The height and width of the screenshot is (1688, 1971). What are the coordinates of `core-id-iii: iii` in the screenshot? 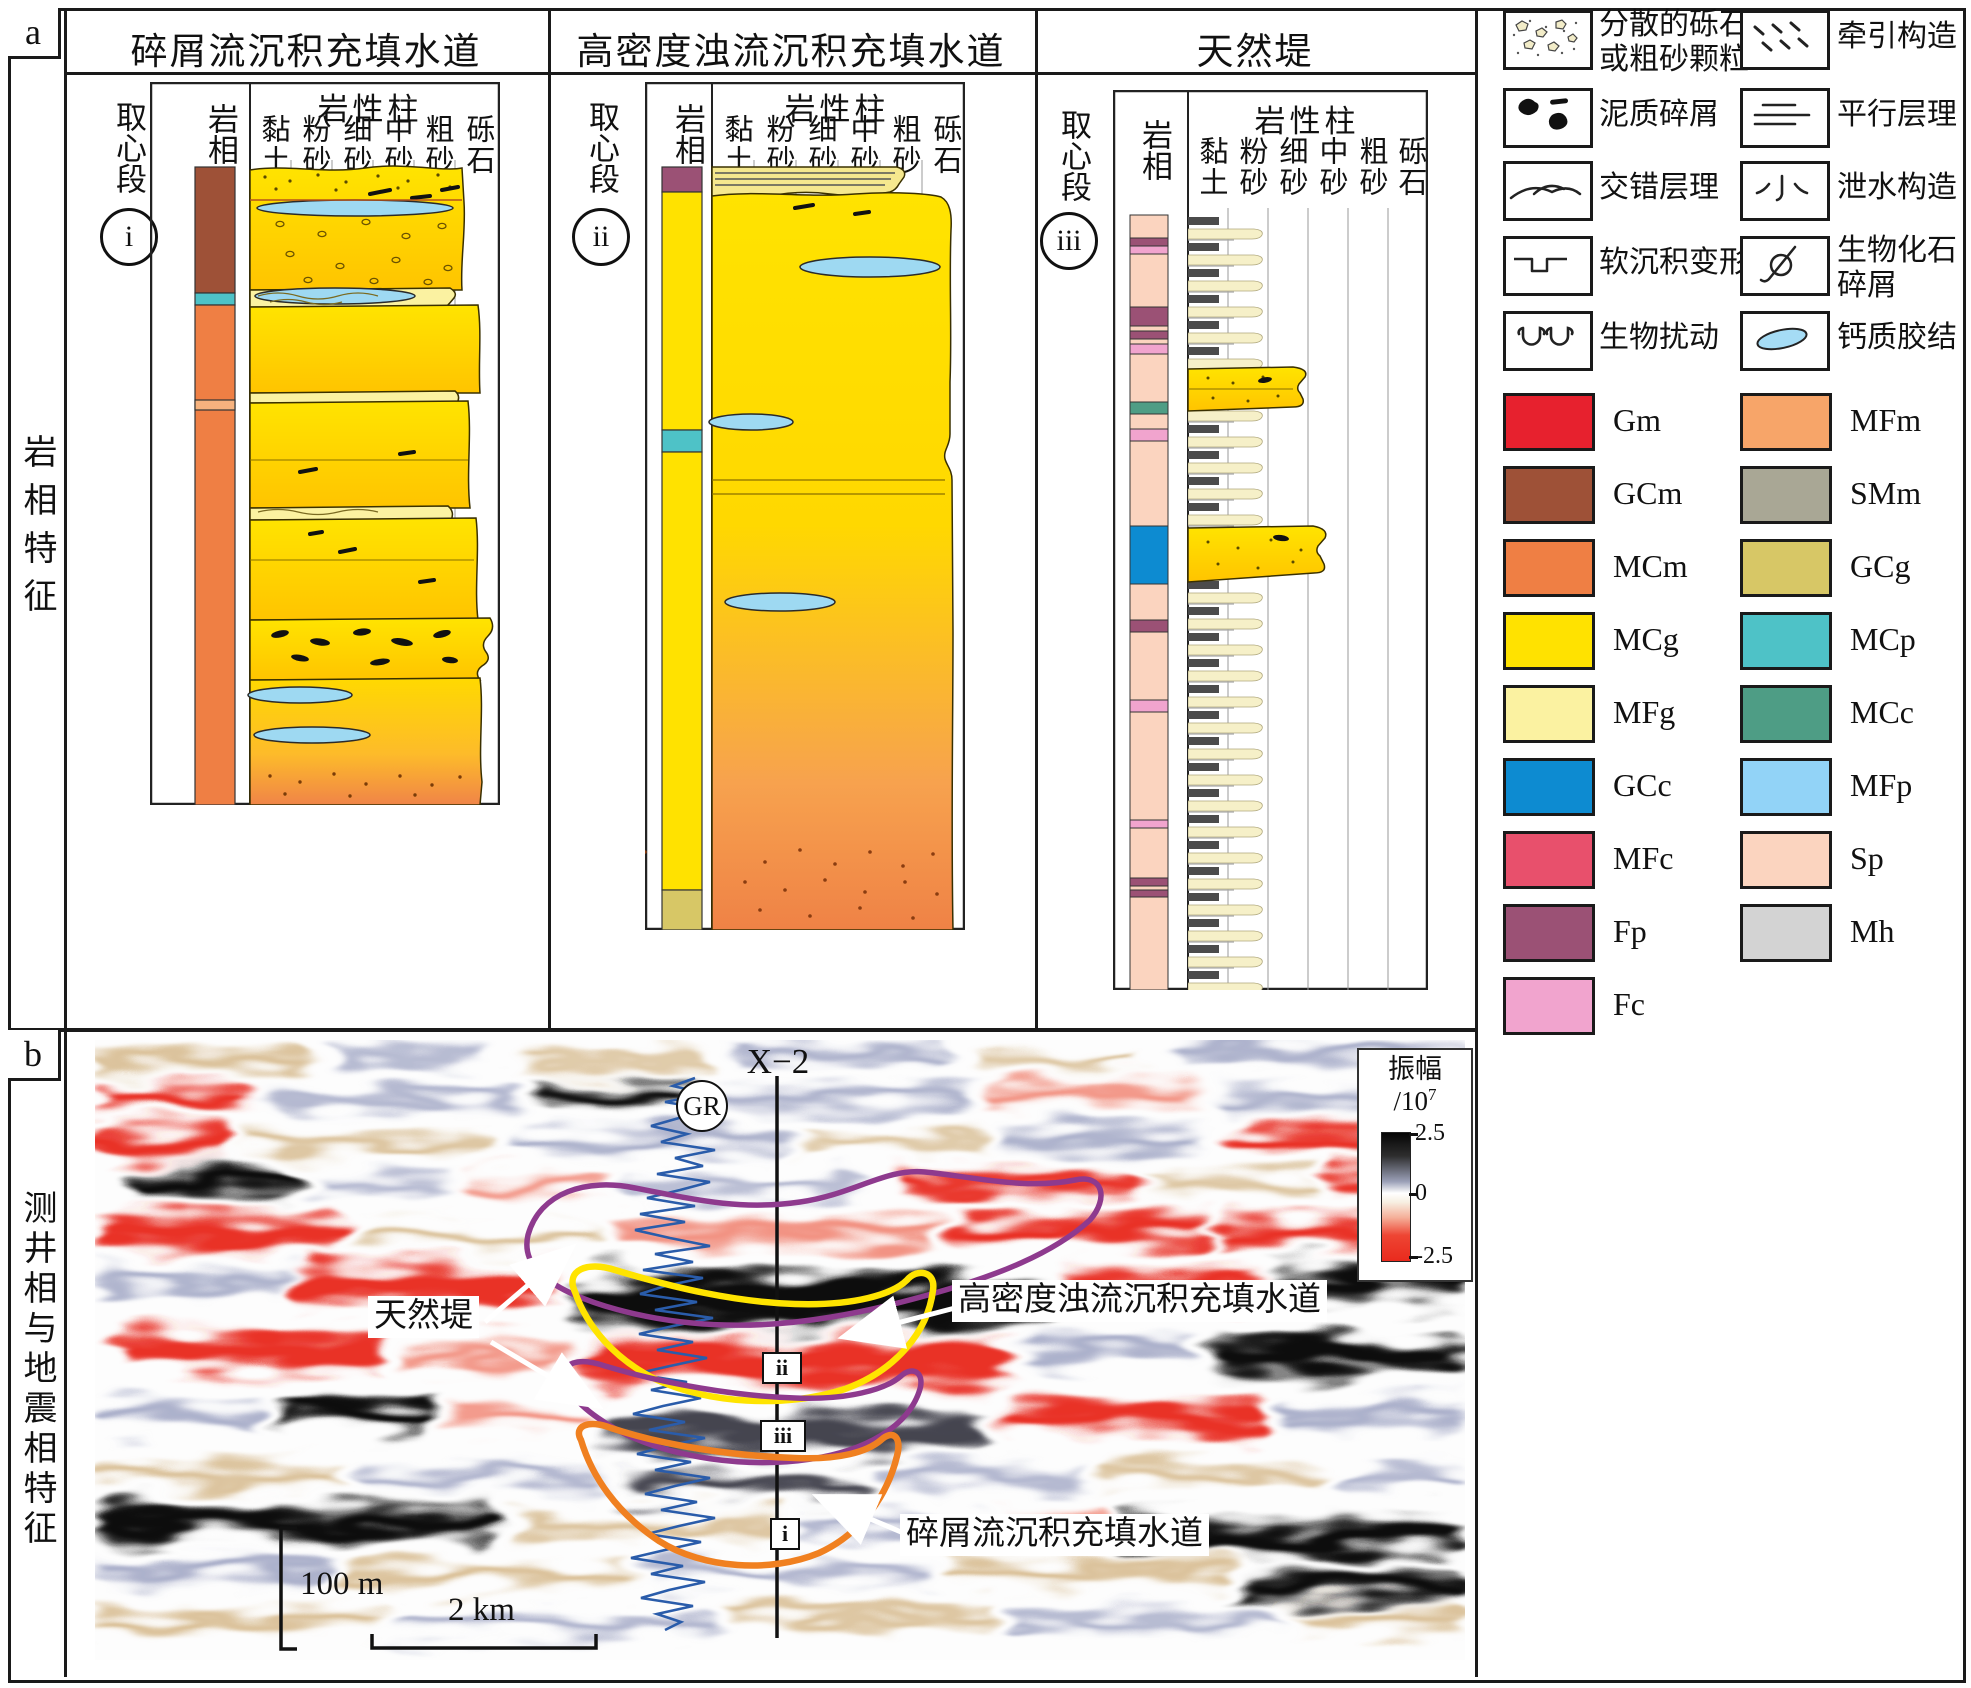 It's located at (1069, 241).